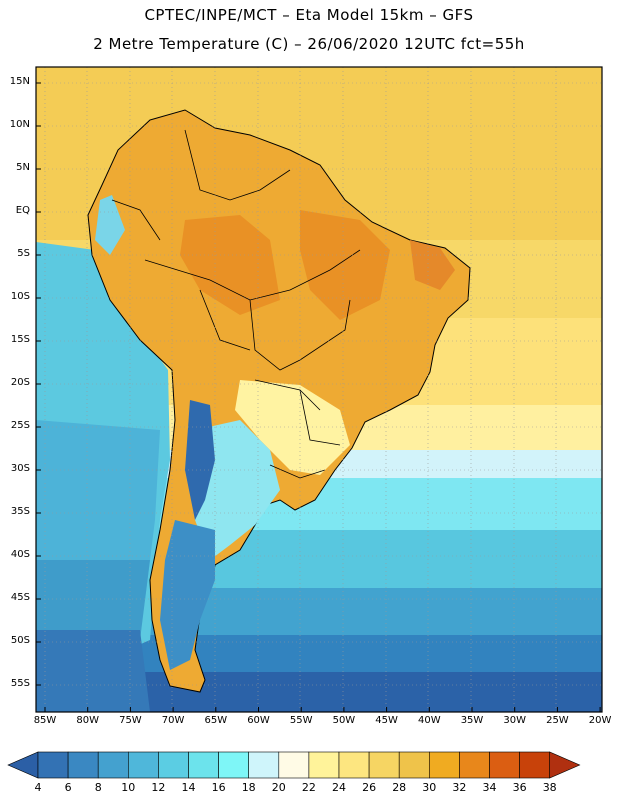 Image resolution: width=618 pixels, height=800 pixels. What do you see at coordinates (216, 720) in the screenshot?
I see `lon-label: 65W` at bounding box center [216, 720].